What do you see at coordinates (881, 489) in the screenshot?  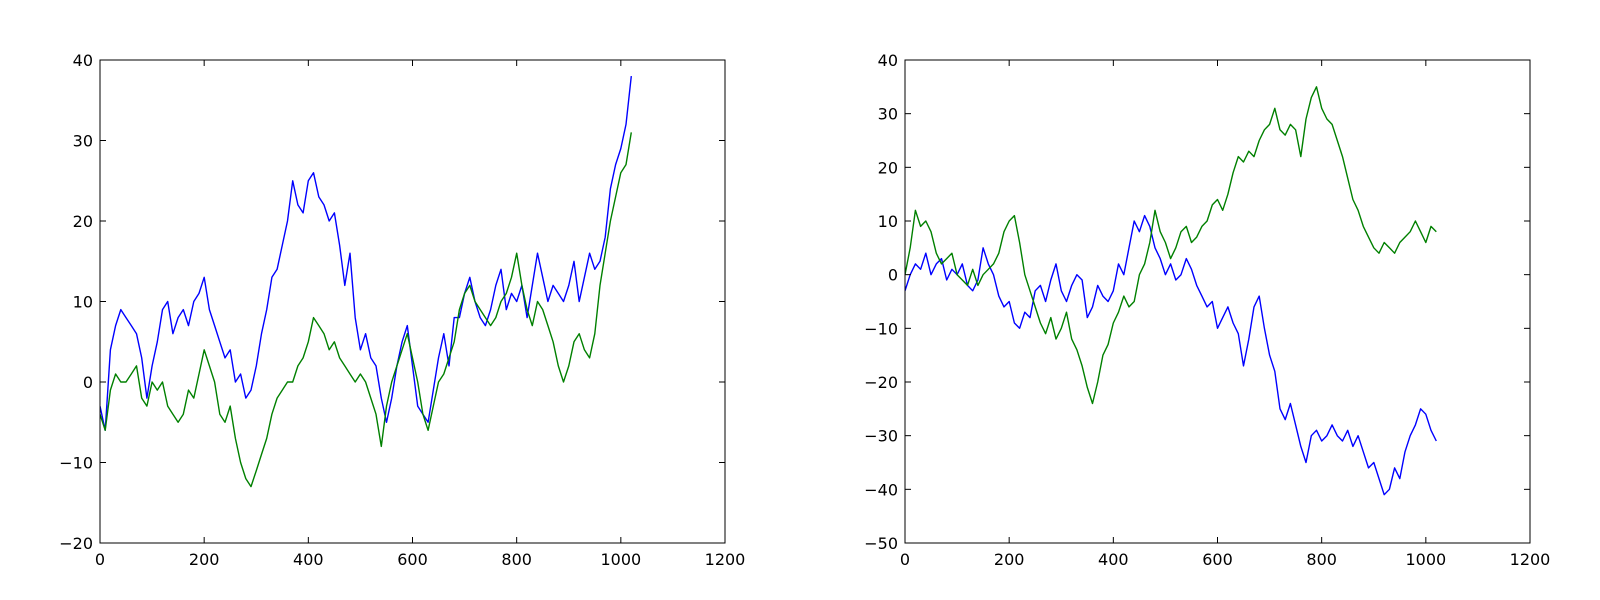 I see `y-tick-label: −40` at bounding box center [881, 489].